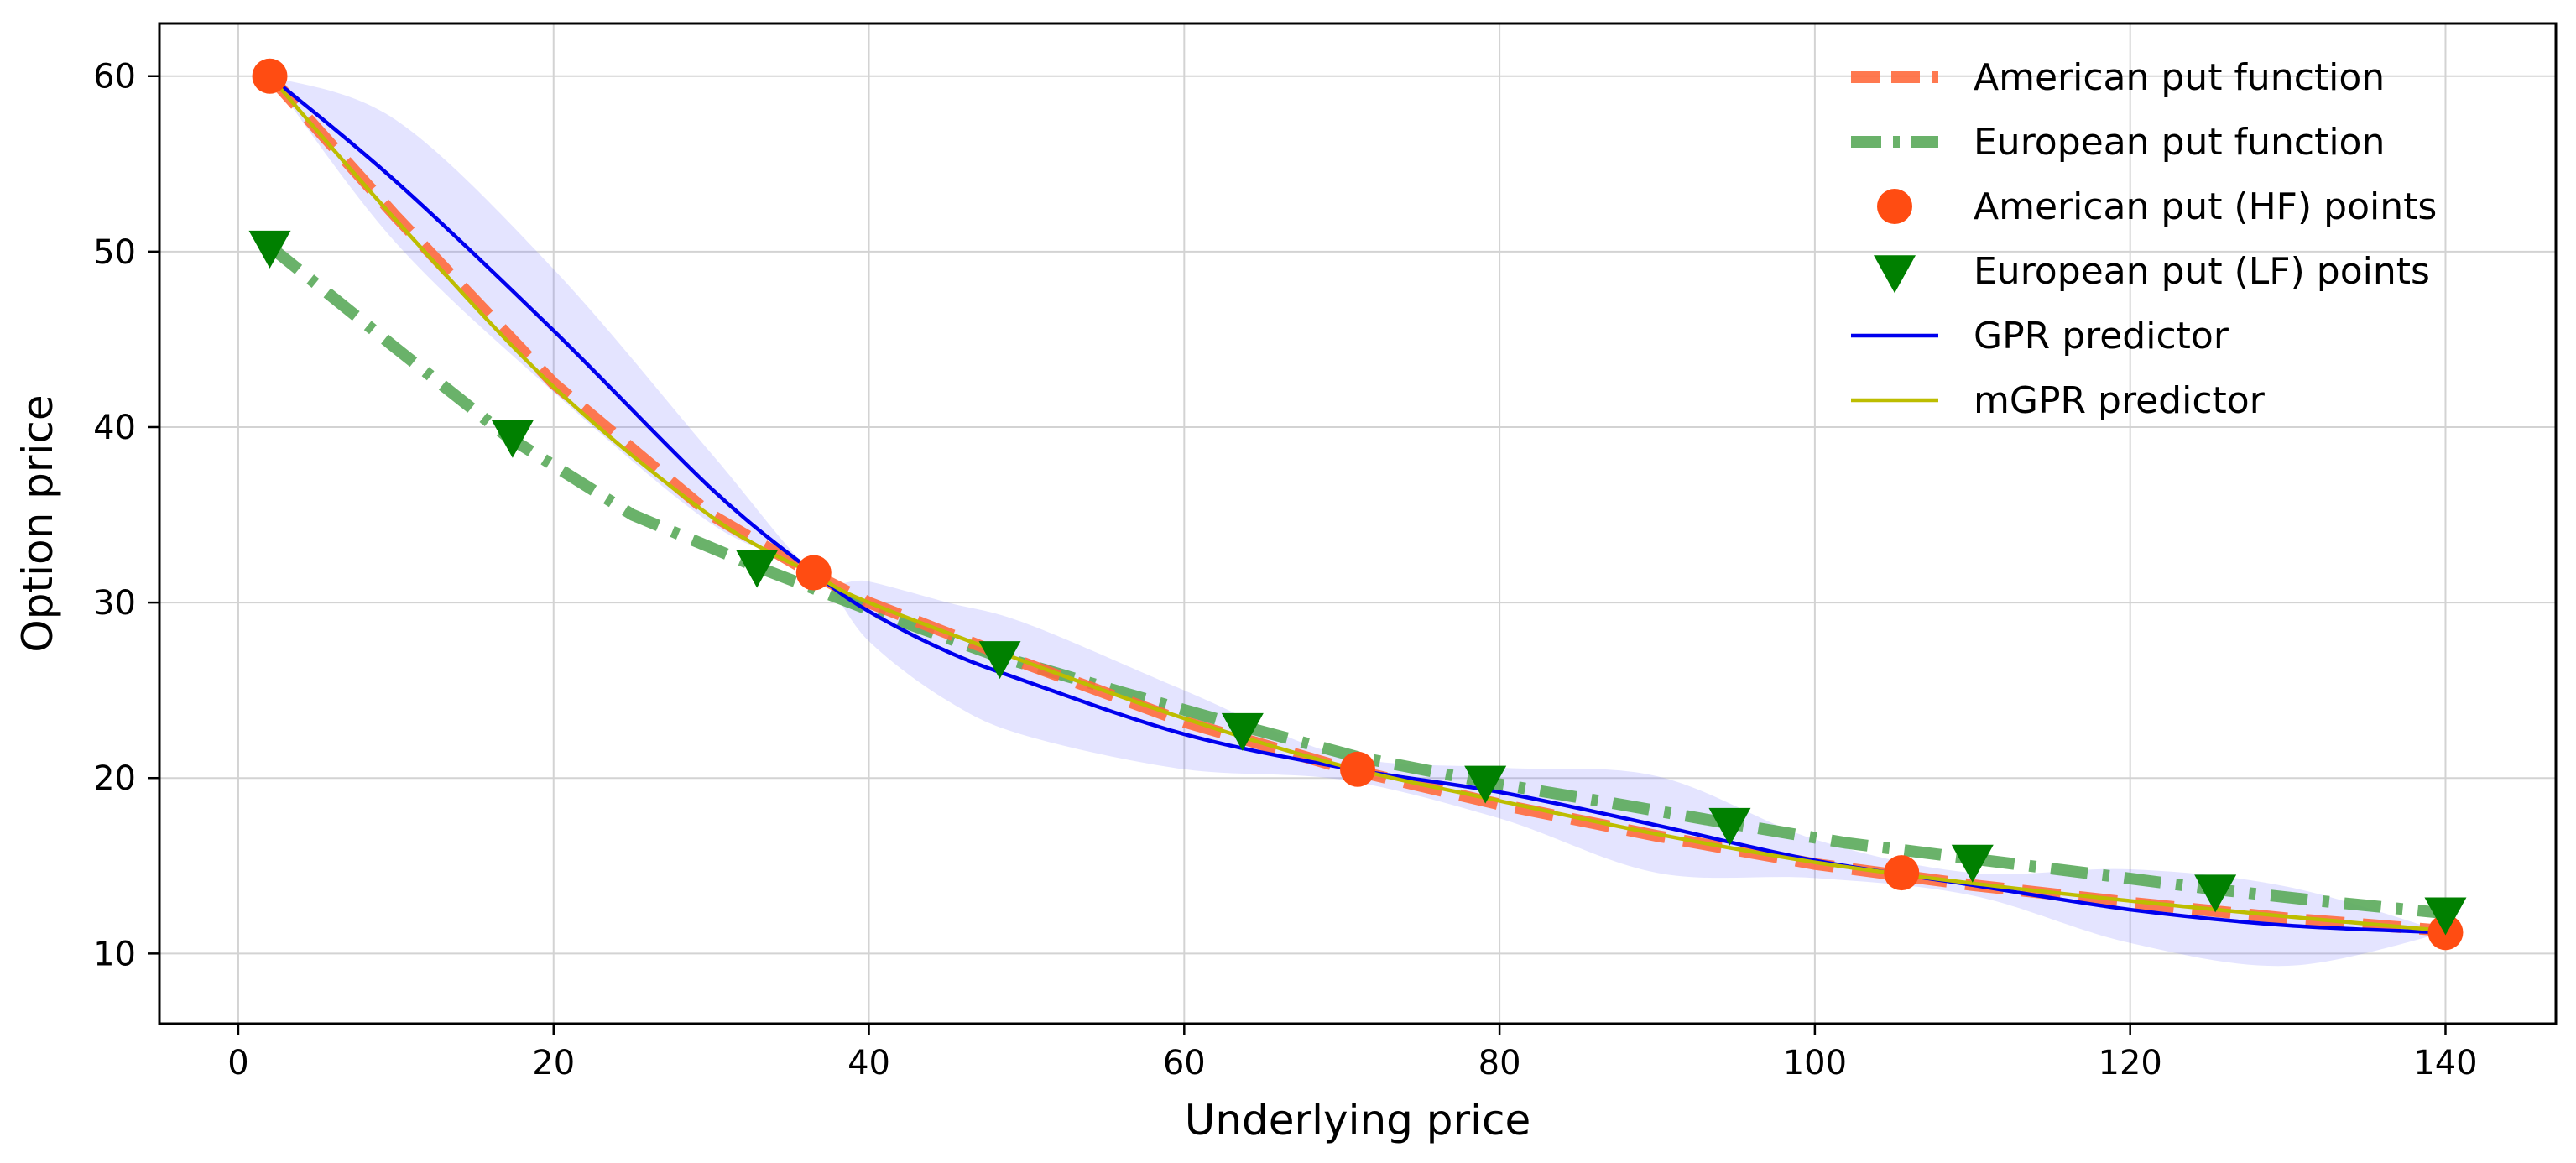 This screenshot has height=1163, width=2576. What do you see at coordinates (1499, 1063) in the screenshot?
I see `x-tick-label: 80` at bounding box center [1499, 1063].